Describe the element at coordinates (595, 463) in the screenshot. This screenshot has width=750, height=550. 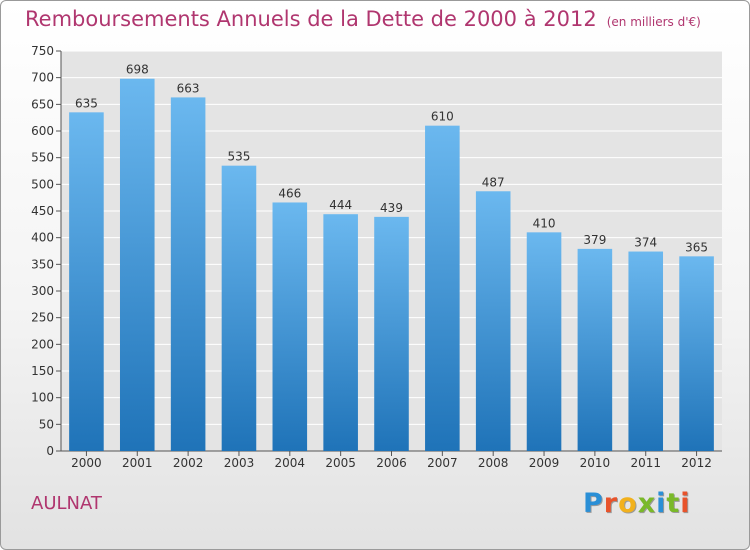
I see `x-tick-label: 2010` at that location.